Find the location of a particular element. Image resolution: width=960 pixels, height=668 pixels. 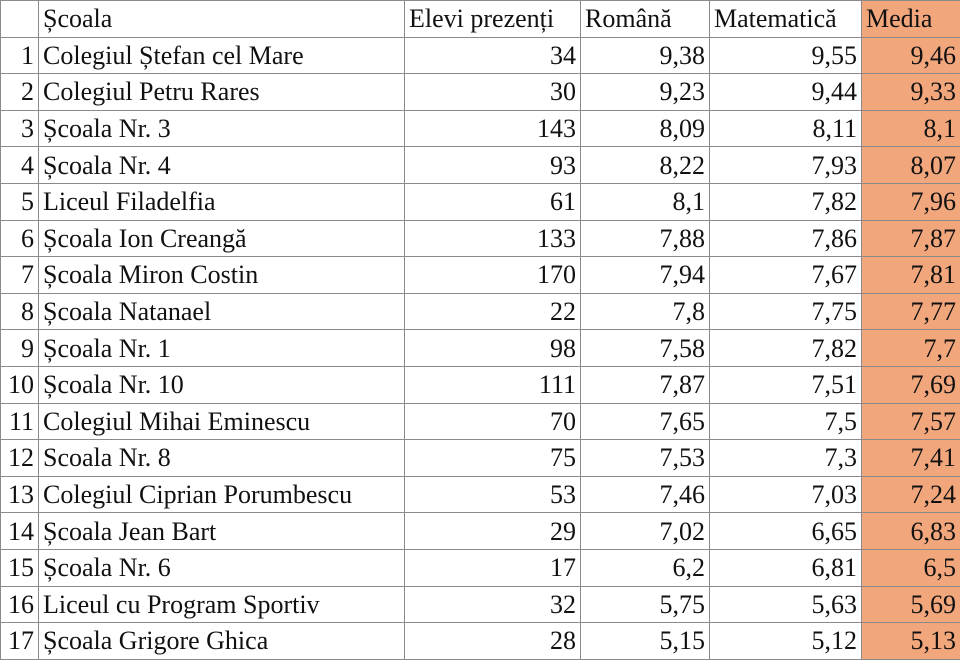

school-name: Școala Nr. 6 is located at coordinates (221, 567).